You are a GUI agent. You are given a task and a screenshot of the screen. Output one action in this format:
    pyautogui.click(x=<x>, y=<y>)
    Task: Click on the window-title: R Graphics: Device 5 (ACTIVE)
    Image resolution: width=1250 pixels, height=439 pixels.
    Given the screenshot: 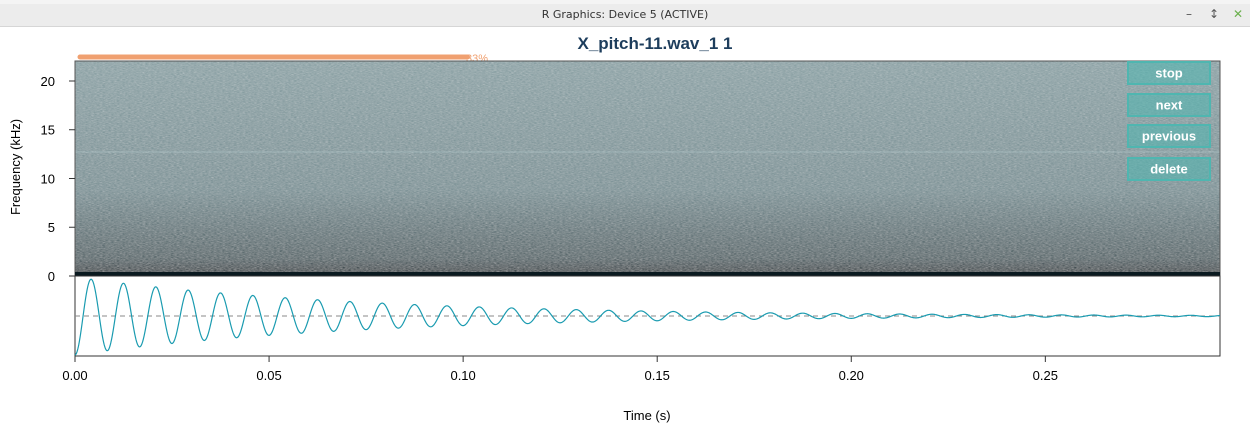 What is the action you would take?
    pyautogui.click(x=625, y=14)
    